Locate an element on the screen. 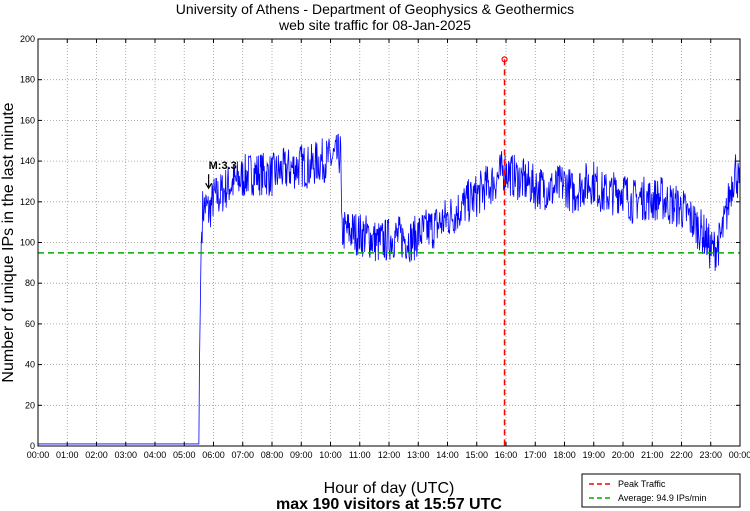  y-axis-label: Number of unique IPs in the last minute is located at coordinates (8, 242).